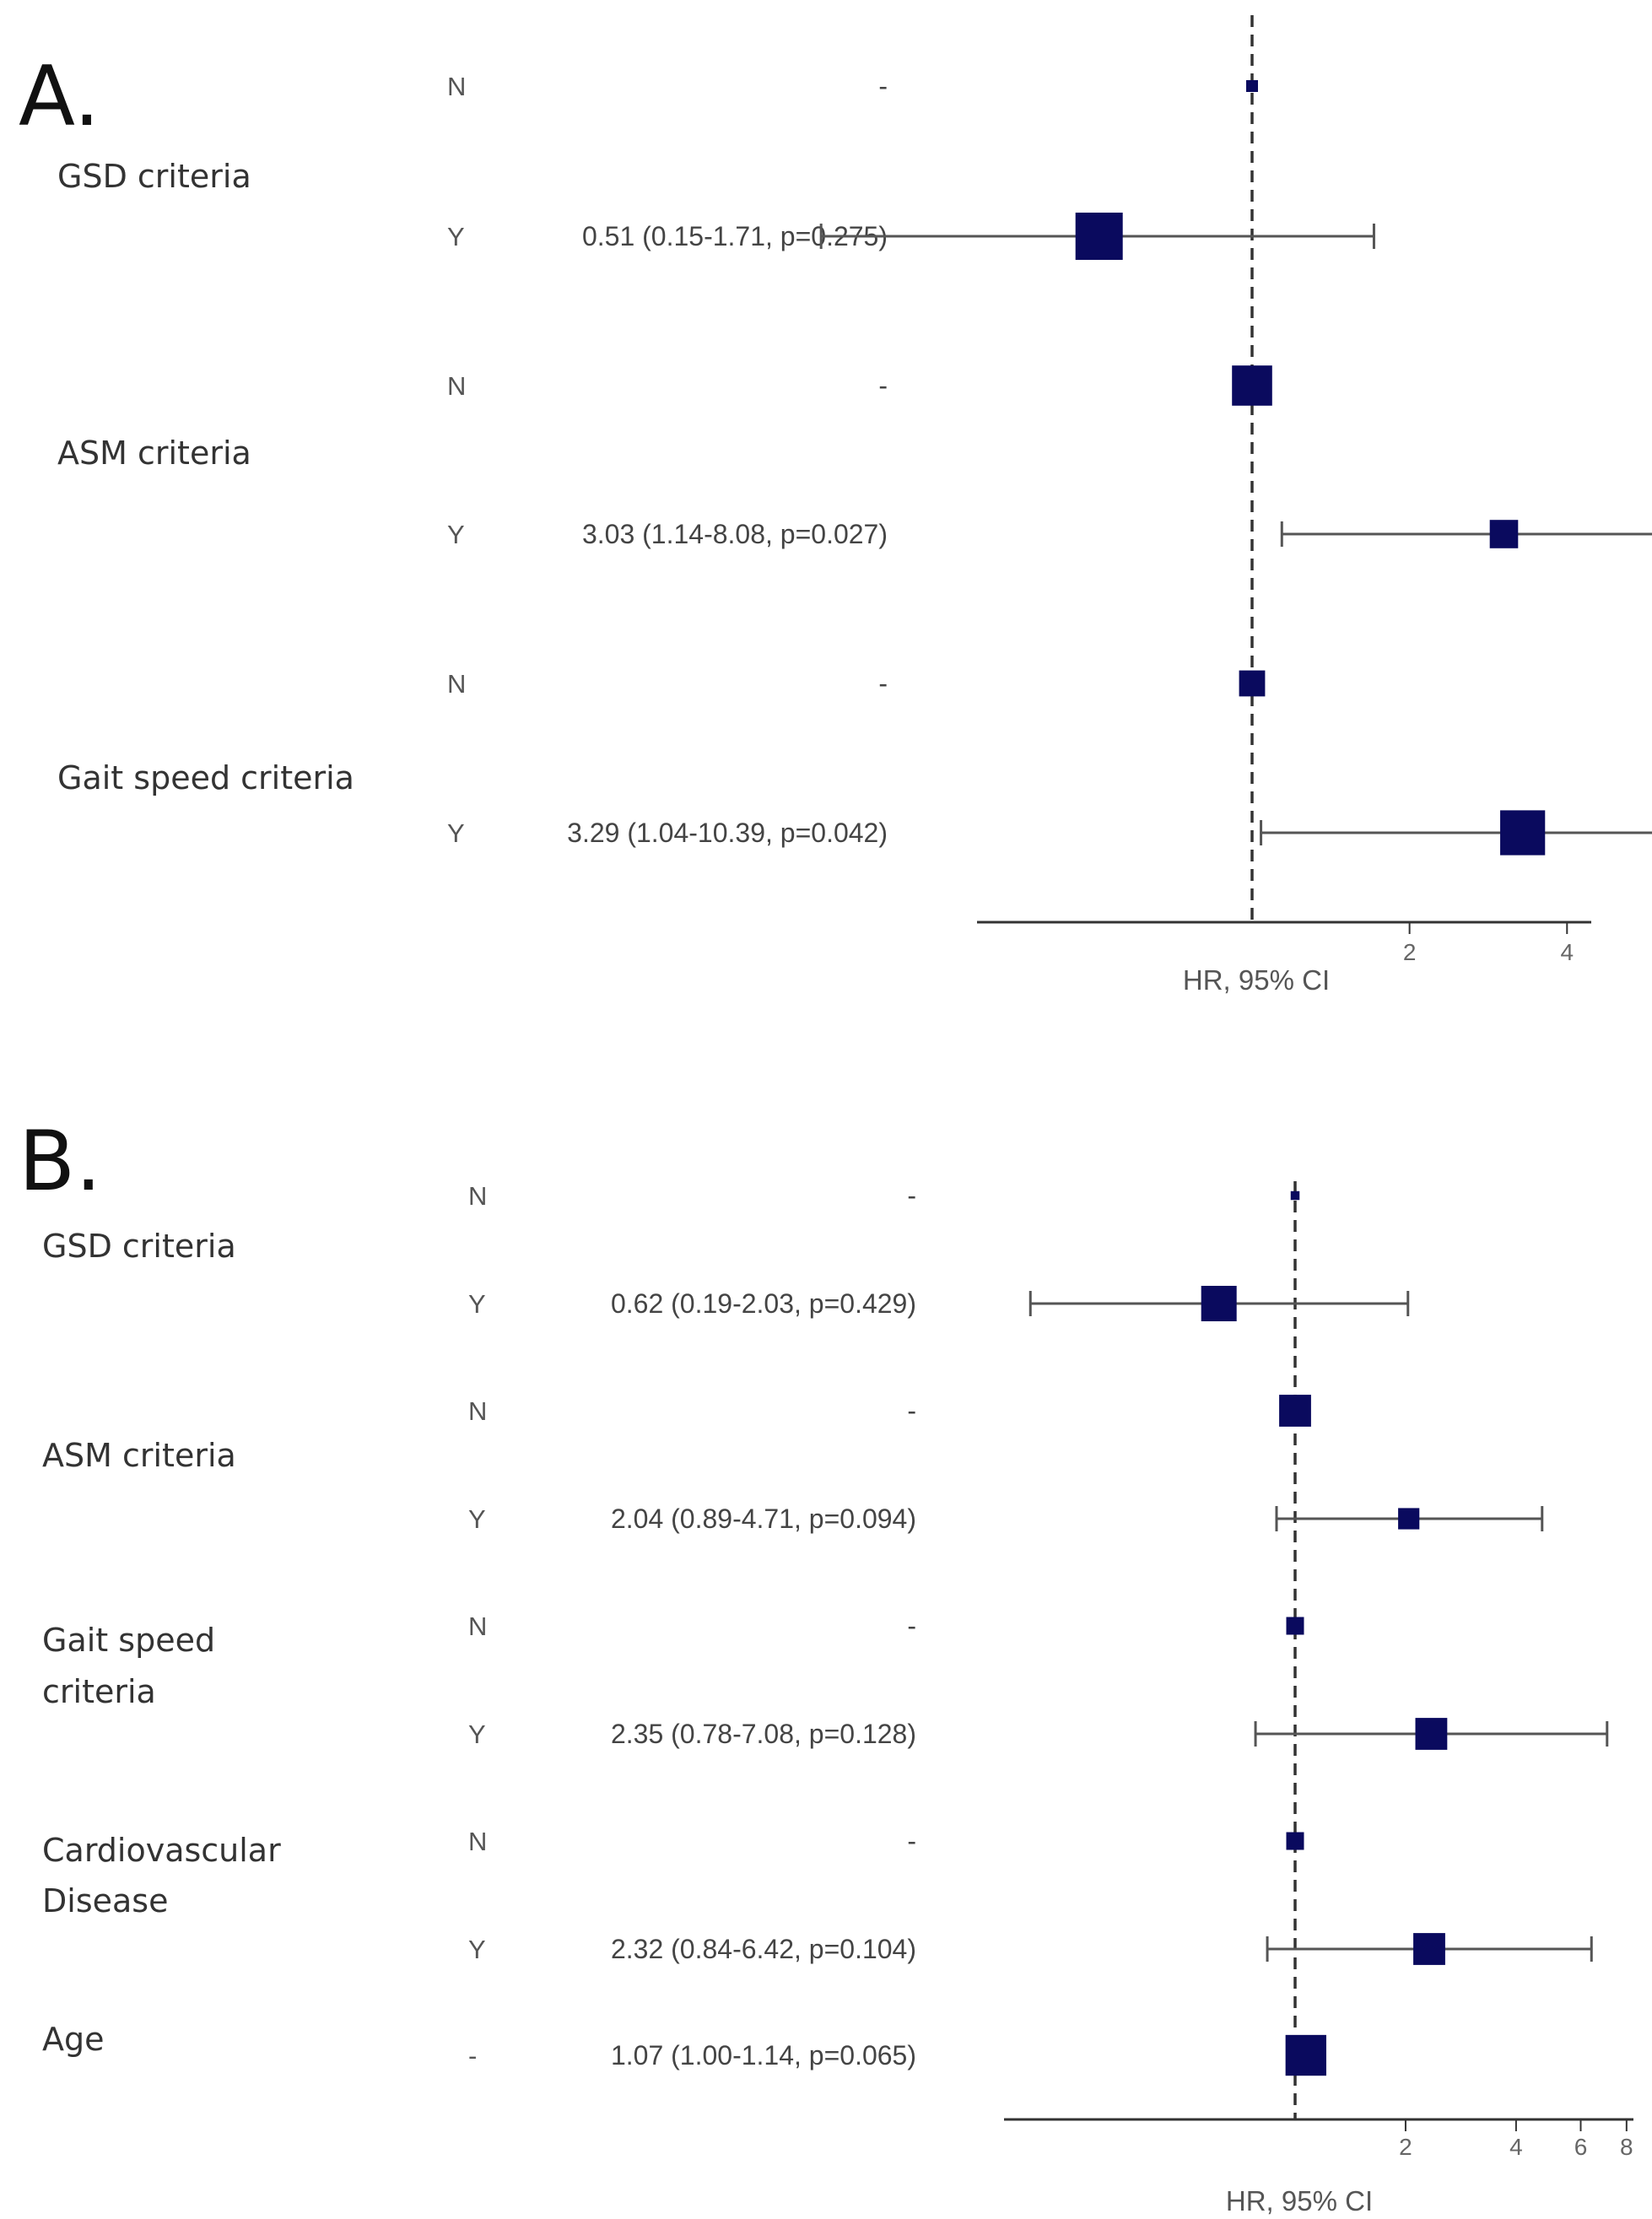 This screenshot has width=1652, height=2219. Describe the element at coordinates (763, 1519) in the screenshot. I see `row-estimate-text: 2.04 (0.89-4.71, p=0.094)` at that location.